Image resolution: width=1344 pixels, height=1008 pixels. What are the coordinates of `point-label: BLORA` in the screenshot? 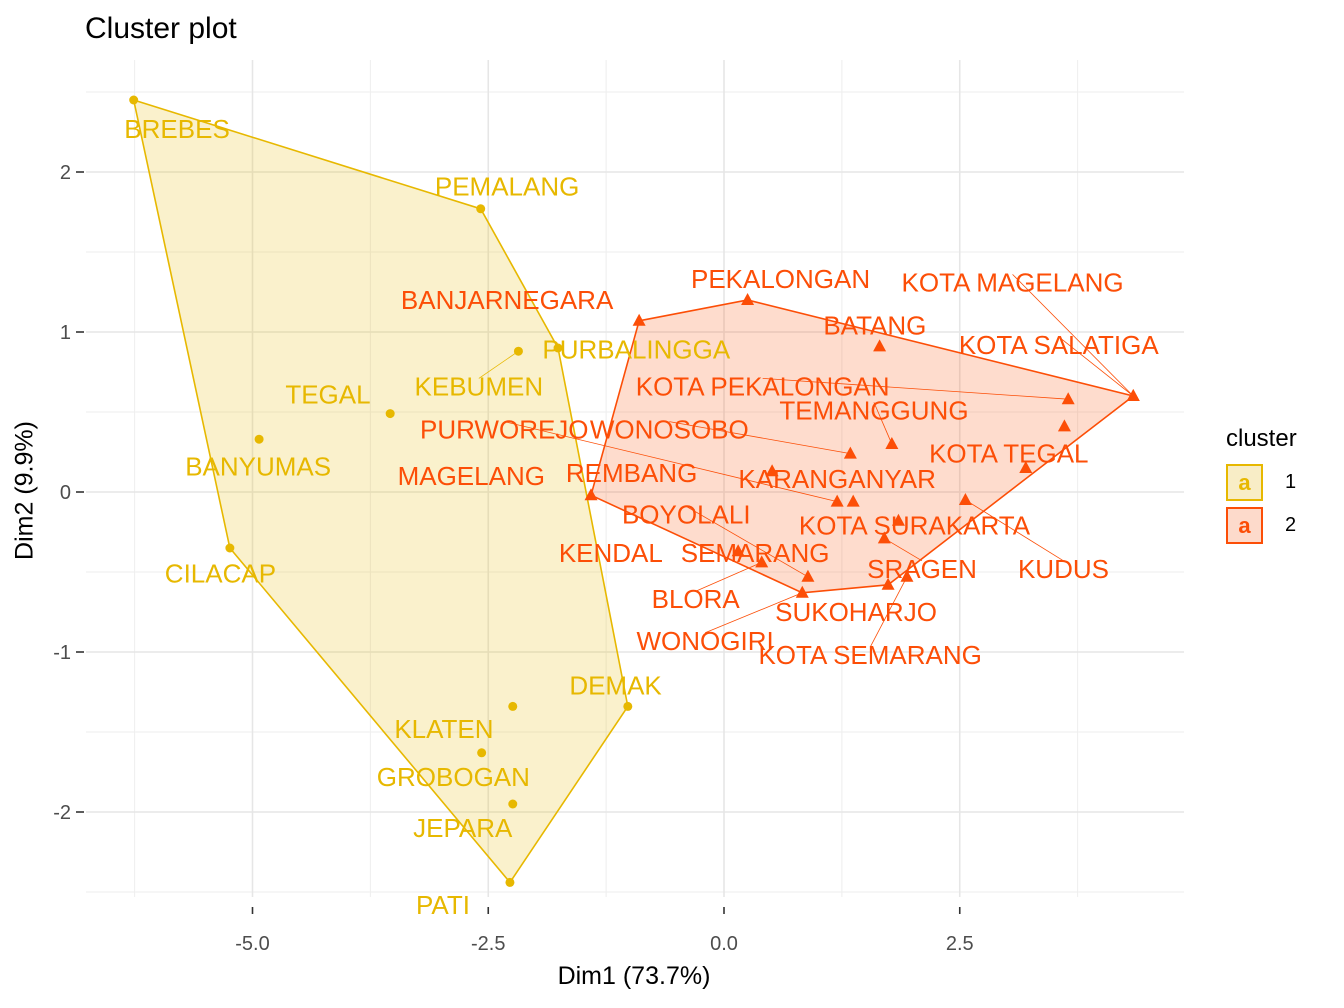 It's located at (696, 599).